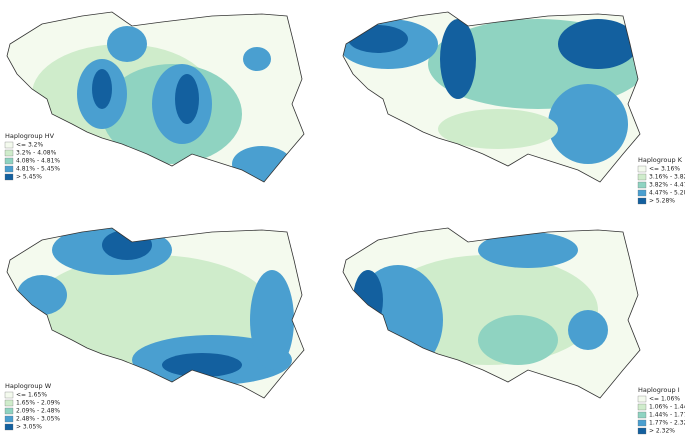  What do you see at coordinates (667, 407) in the screenshot?
I see `legend-label: 1.06% - 1.44%` at bounding box center [667, 407].